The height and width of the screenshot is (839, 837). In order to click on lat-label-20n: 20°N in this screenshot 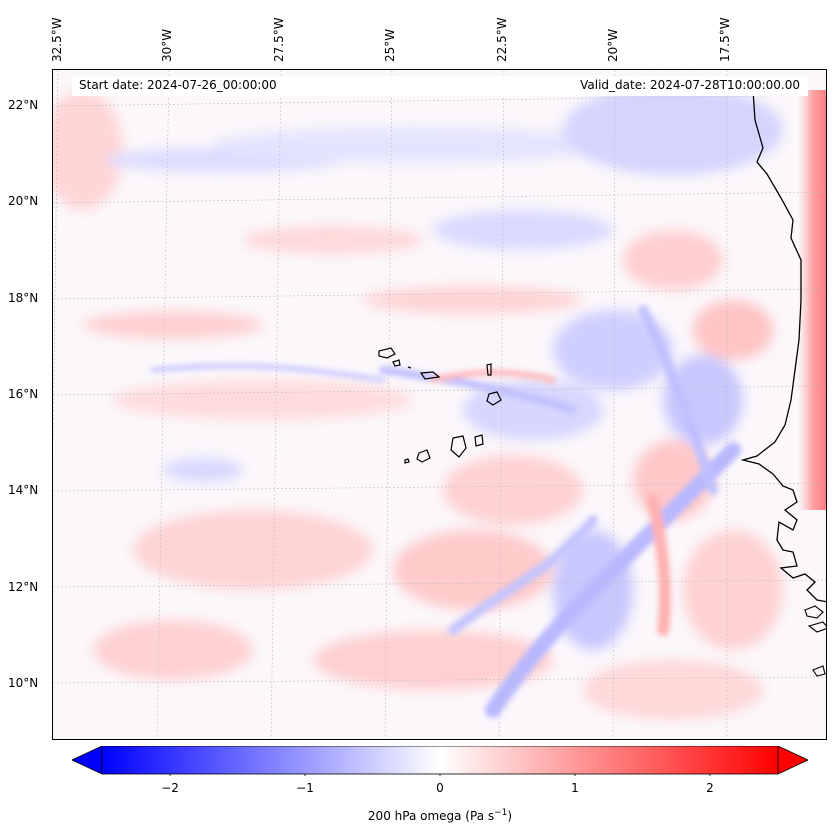, I will do `click(23, 201)`.